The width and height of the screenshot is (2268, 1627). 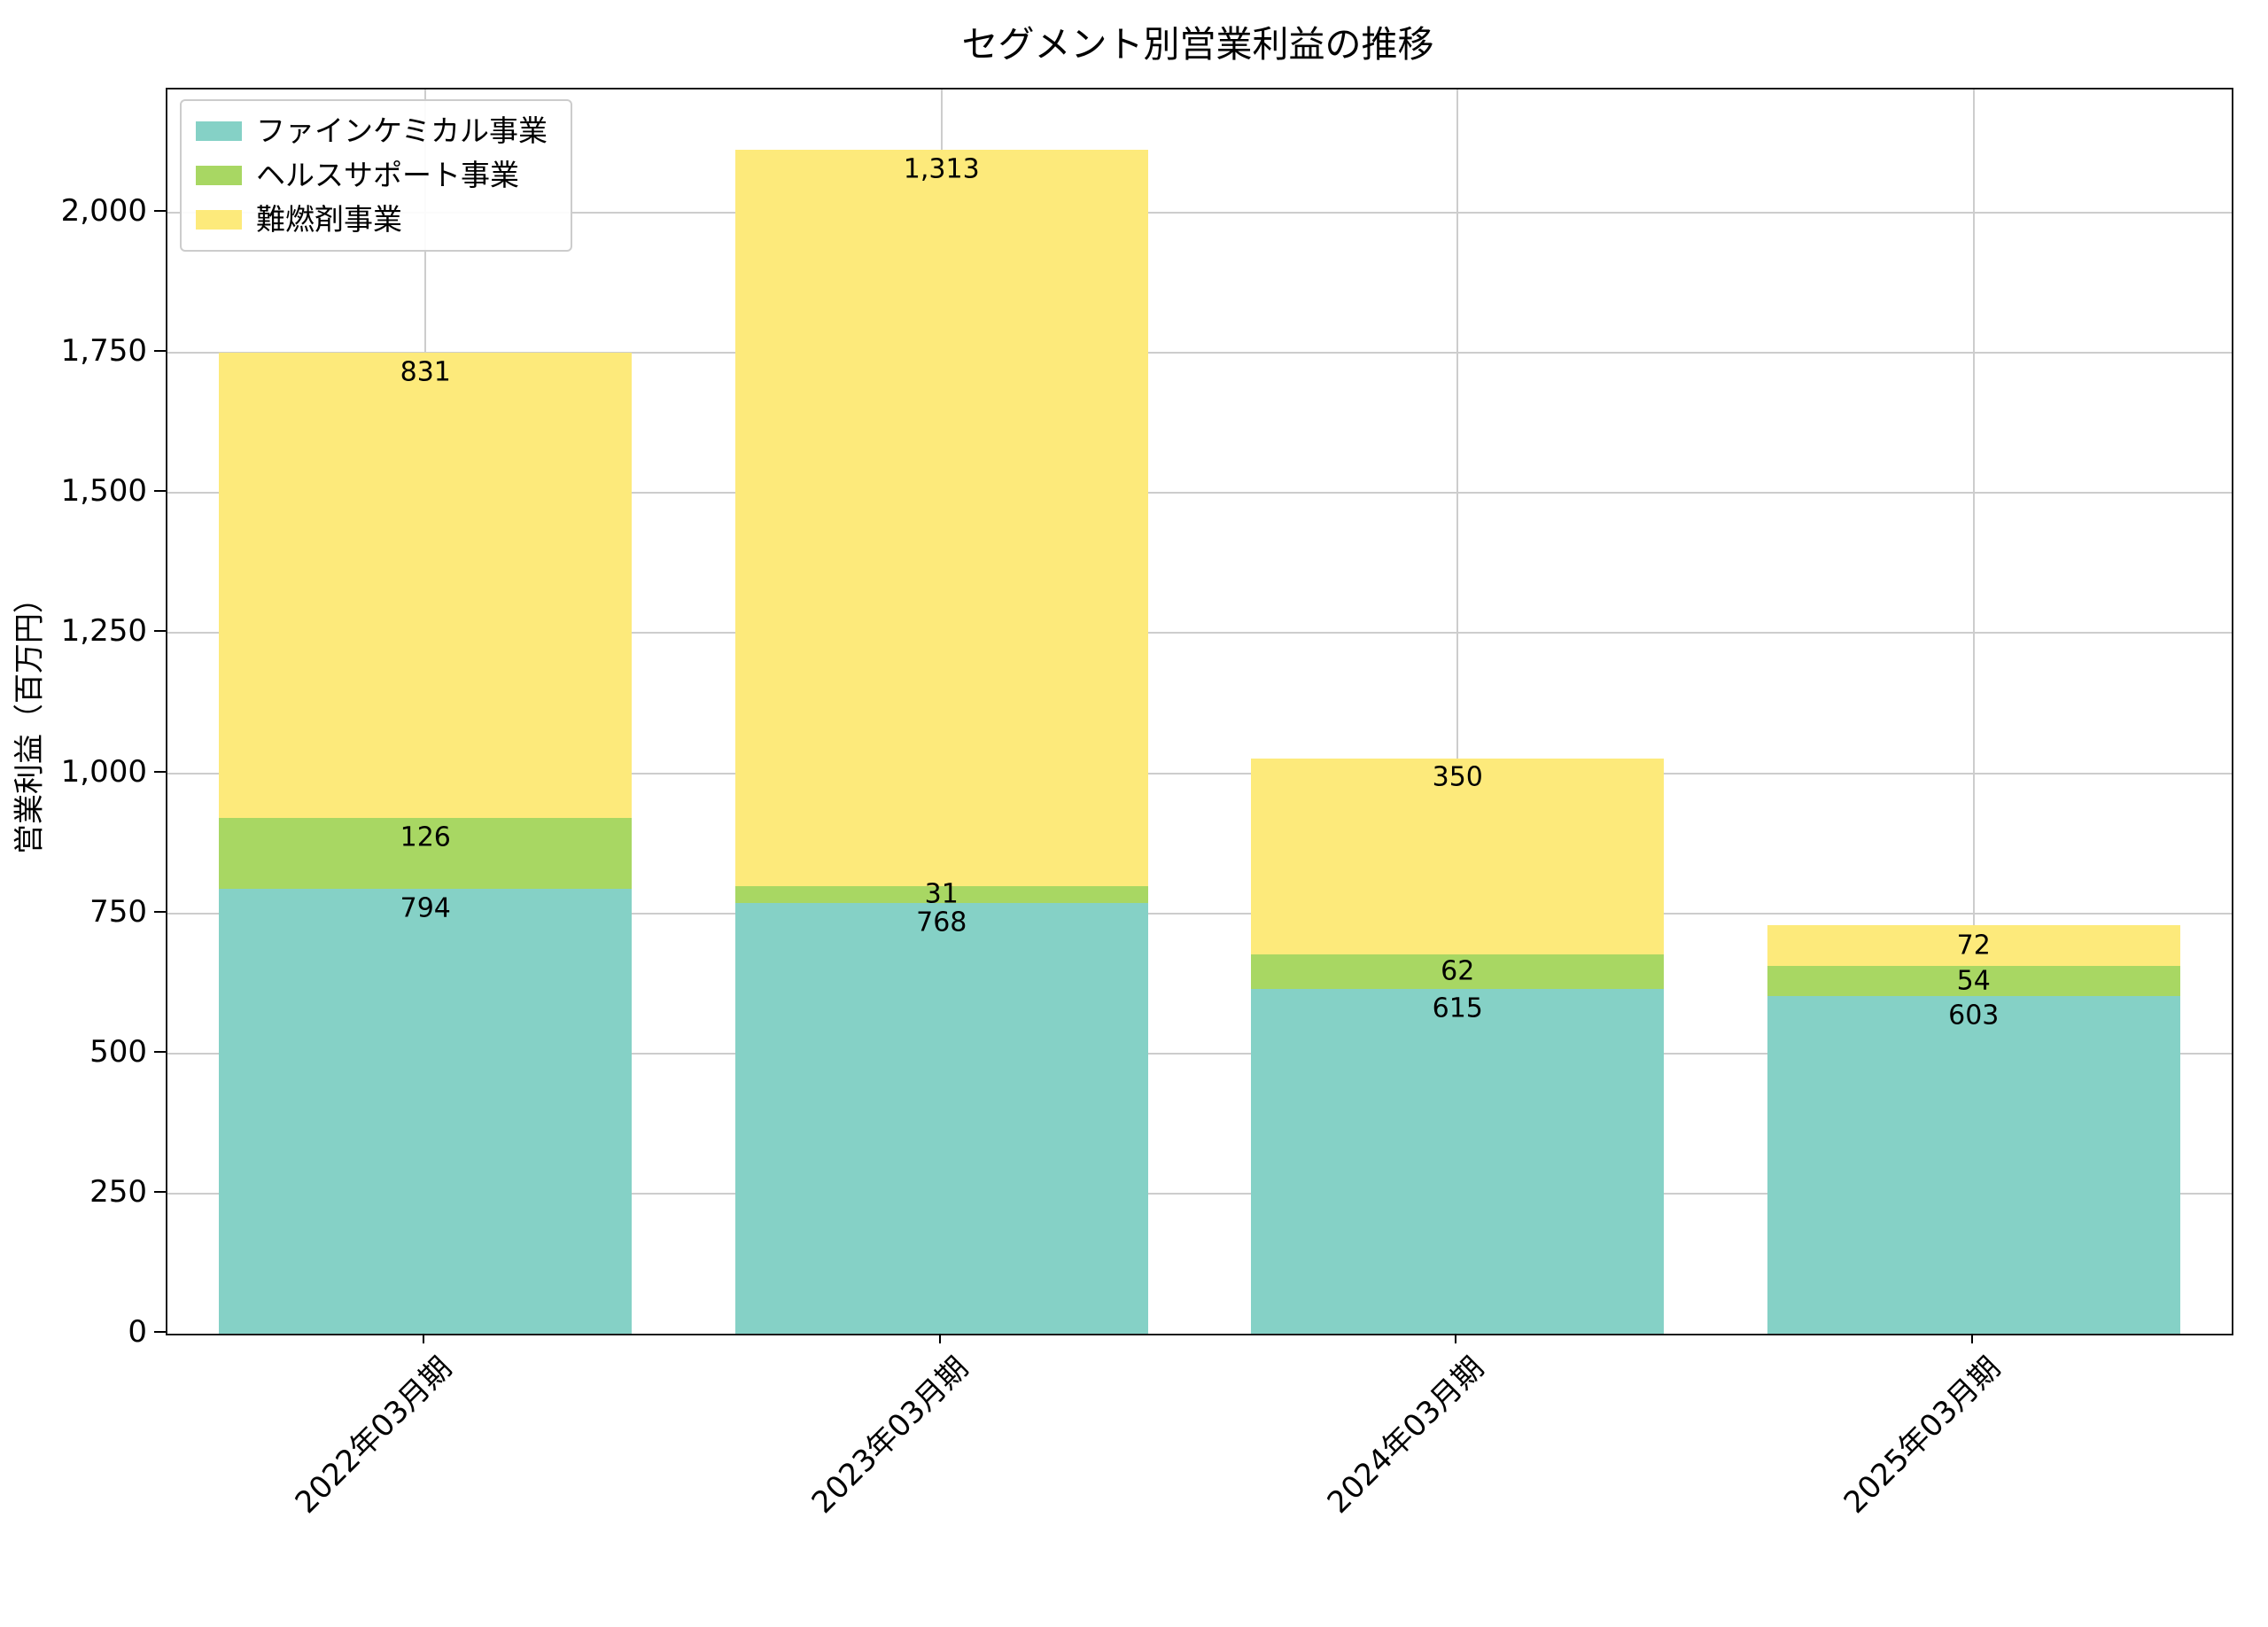 What do you see at coordinates (118, 1051) in the screenshot?
I see `y-tick-label: 500` at bounding box center [118, 1051].